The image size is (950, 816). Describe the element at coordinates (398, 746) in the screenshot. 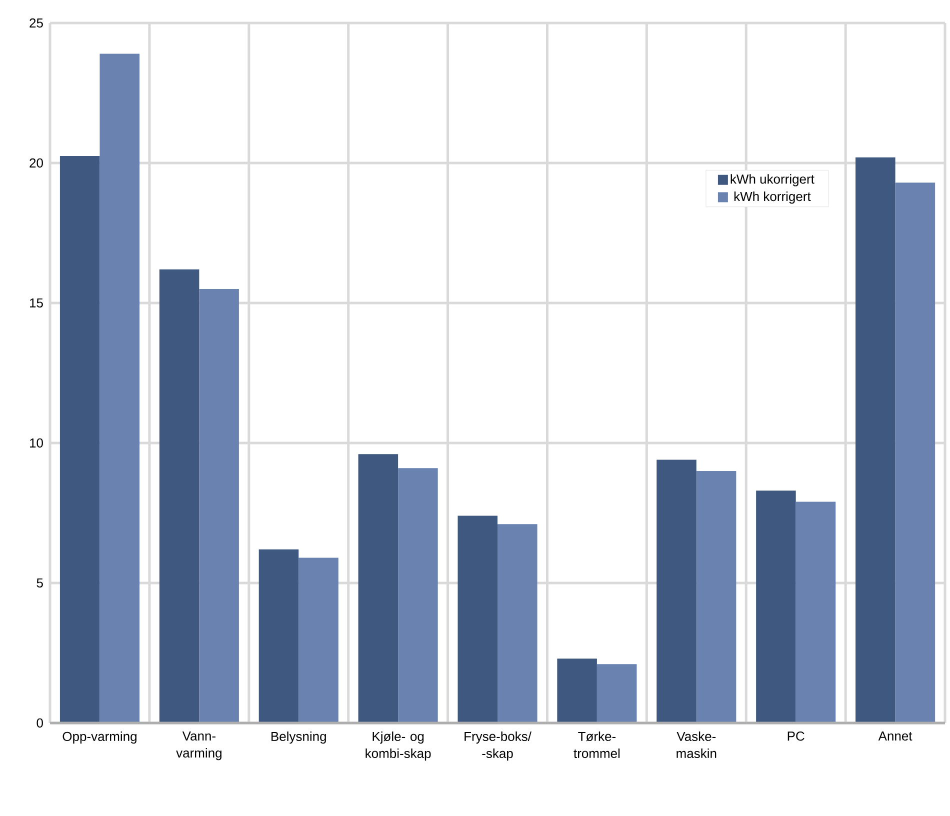

I see `x-tick-label: Kjøle- og kombi-skap` at that location.